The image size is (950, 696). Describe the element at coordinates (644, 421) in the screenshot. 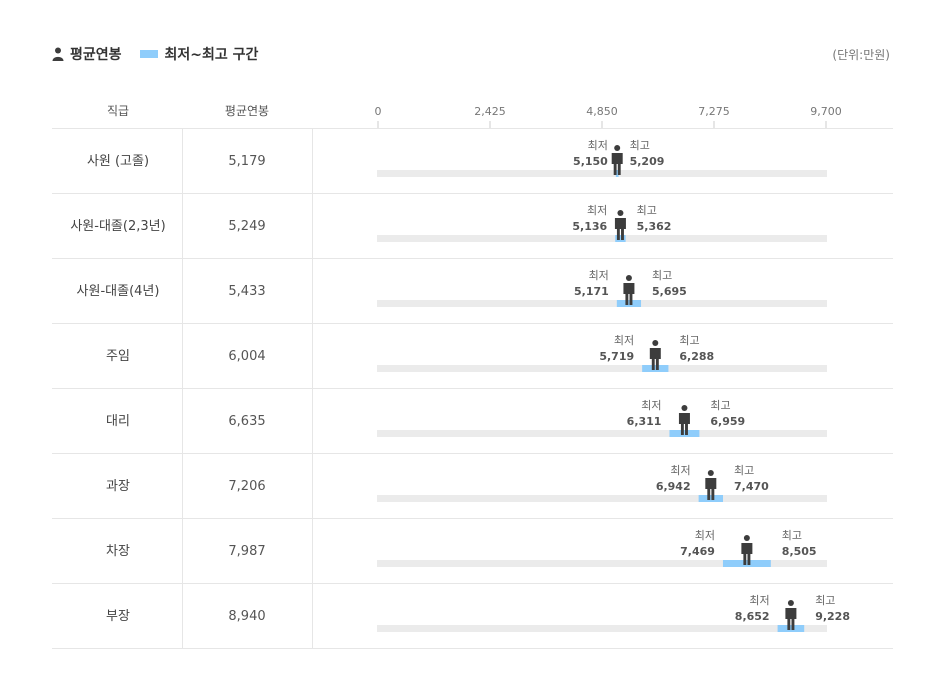

I see `min-value: 6,311` at that location.